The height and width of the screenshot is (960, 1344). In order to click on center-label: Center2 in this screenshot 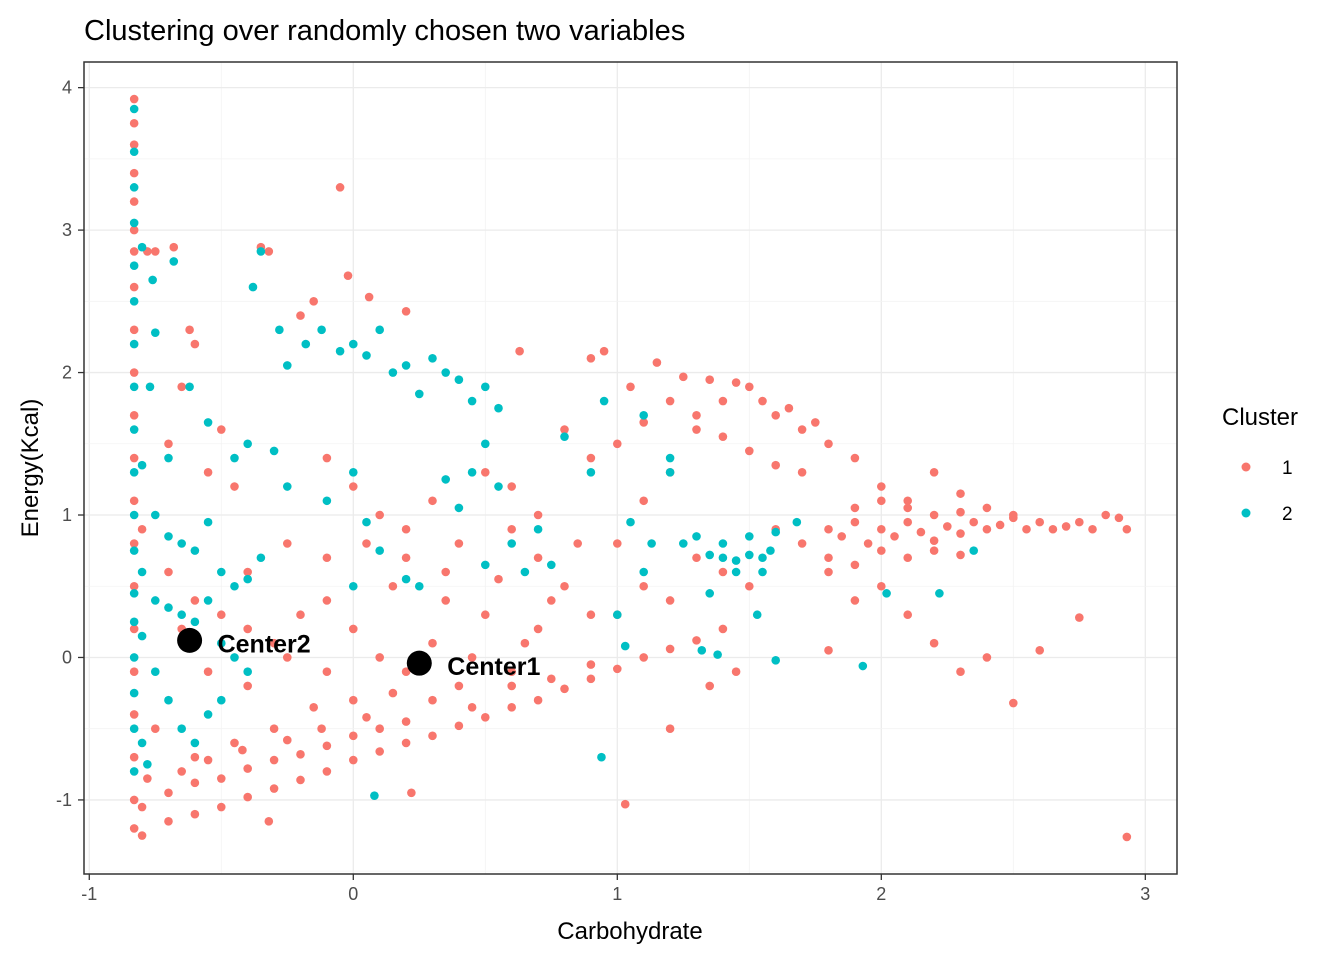, I will do `click(264, 644)`.